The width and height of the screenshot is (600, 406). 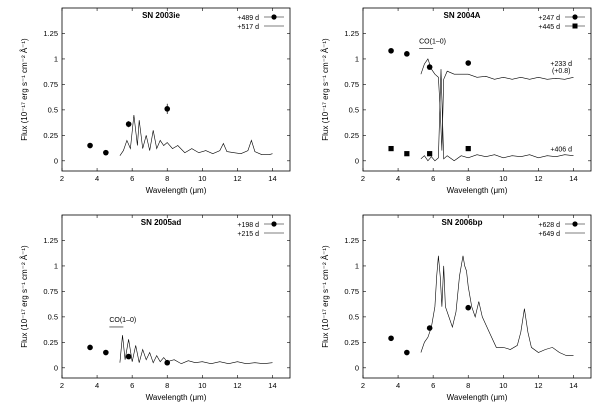 I want to click on legend-label: +517 d, so click(x=248, y=27).